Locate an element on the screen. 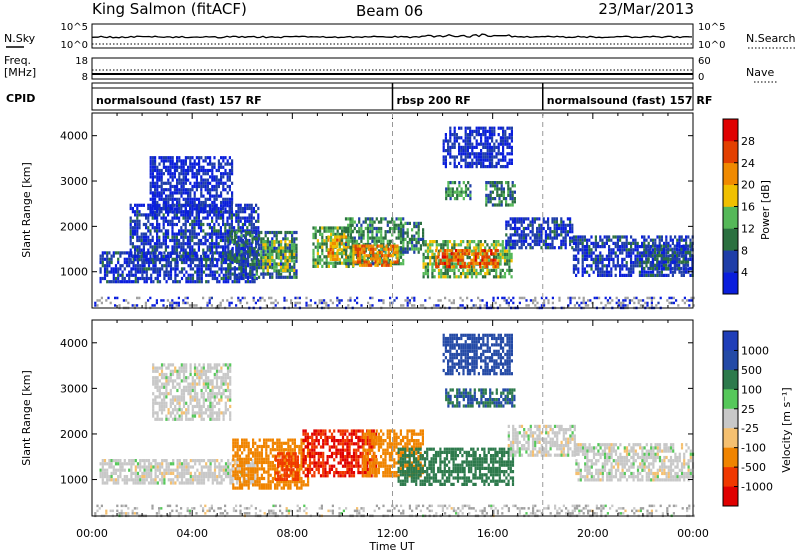 The image size is (800, 554). power-ytick-label: 4000 is located at coordinates (74, 136).